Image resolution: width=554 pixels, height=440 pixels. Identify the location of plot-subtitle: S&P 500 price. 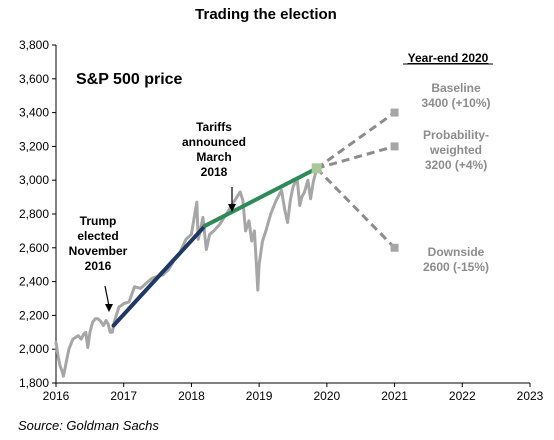
(129, 79).